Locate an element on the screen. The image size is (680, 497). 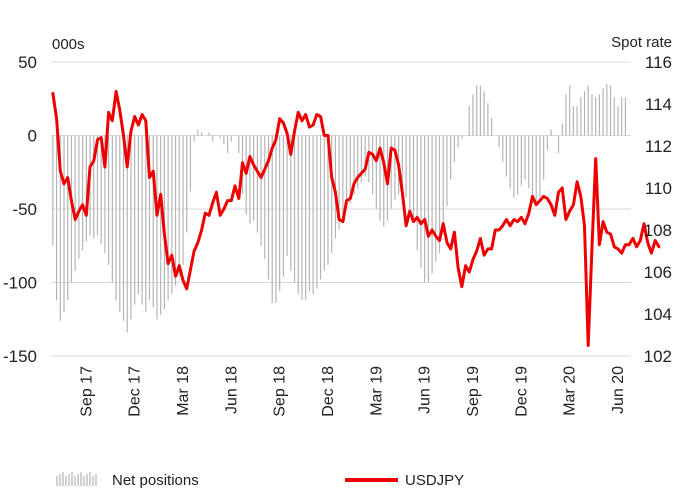
x-tick-label: Jun 18 is located at coordinates (231, 390).